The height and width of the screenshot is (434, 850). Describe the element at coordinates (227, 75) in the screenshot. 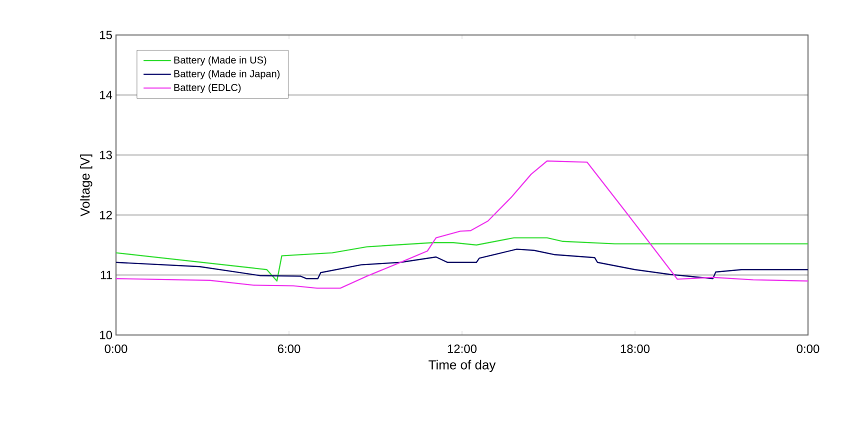

I see `legend-label: Battery (Made in Japan)` at that location.